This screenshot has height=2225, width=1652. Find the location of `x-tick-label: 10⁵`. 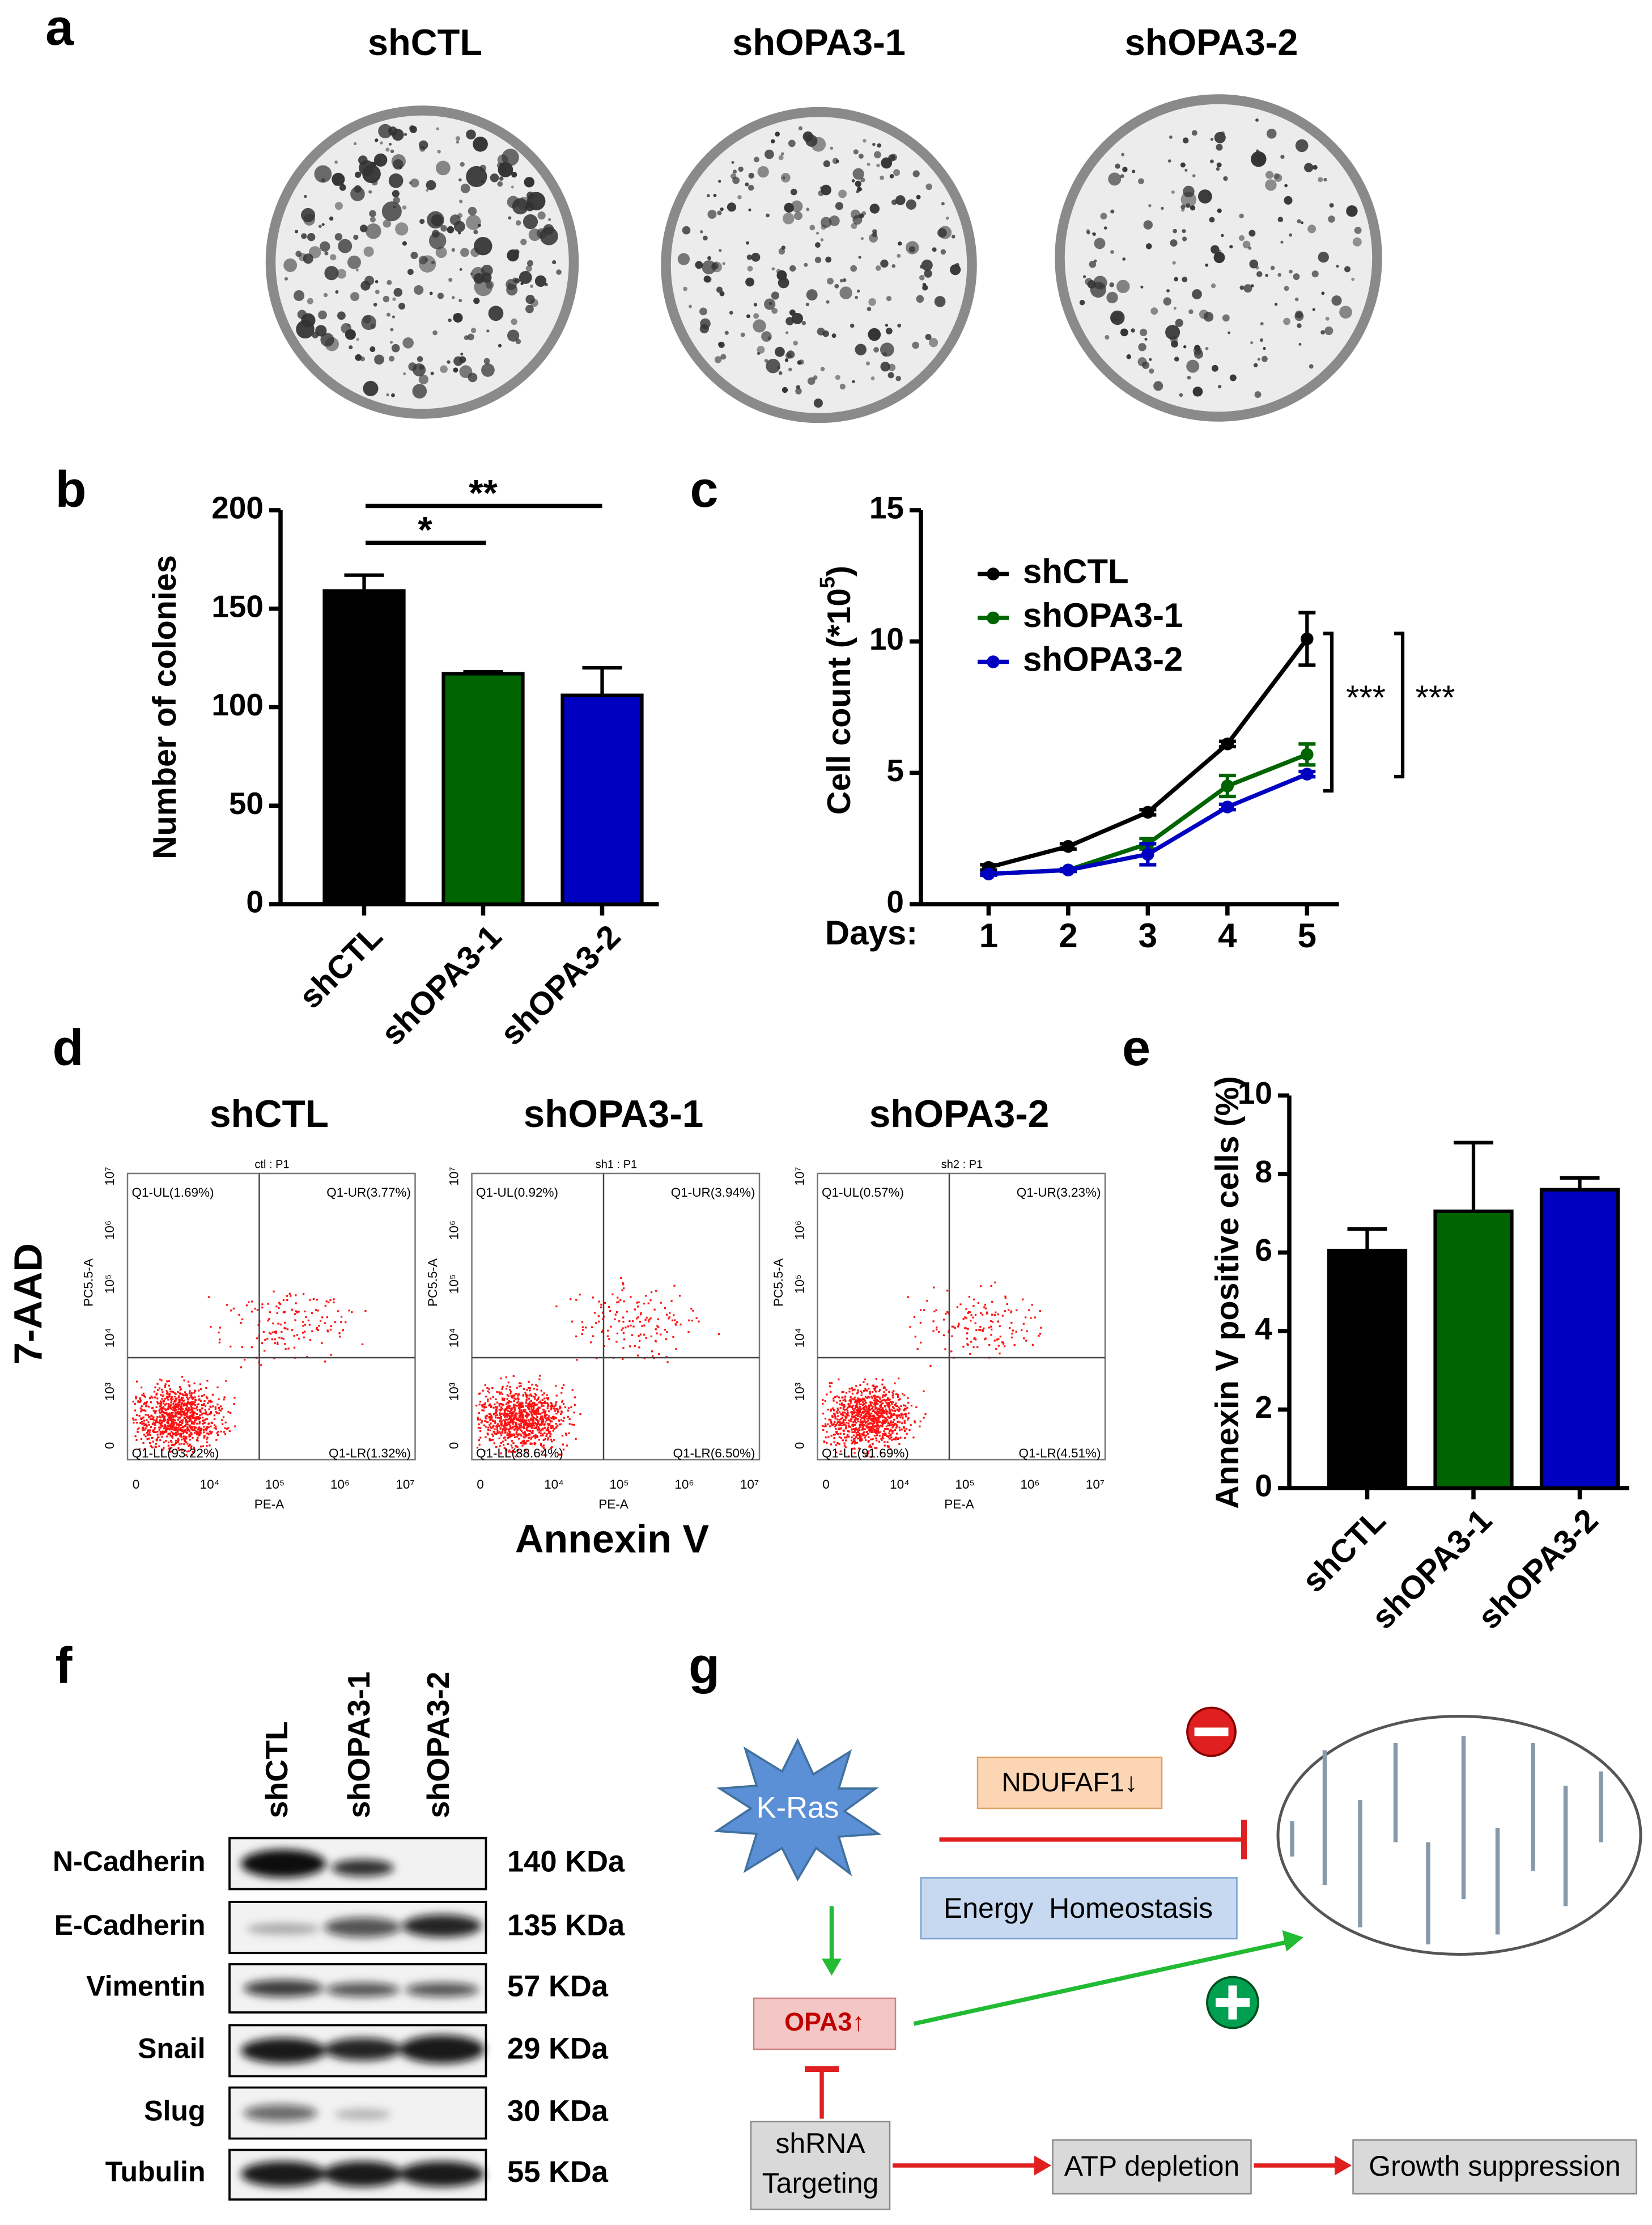

x-tick-label: 10⁵ is located at coordinates (618, 1484).